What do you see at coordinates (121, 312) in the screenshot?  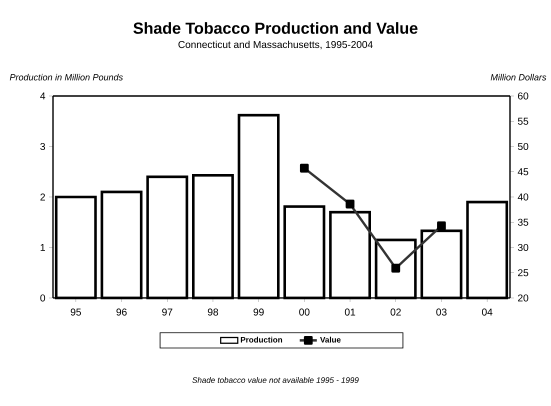 I see `x-tick-label: 96` at bounding box center [121, 312].